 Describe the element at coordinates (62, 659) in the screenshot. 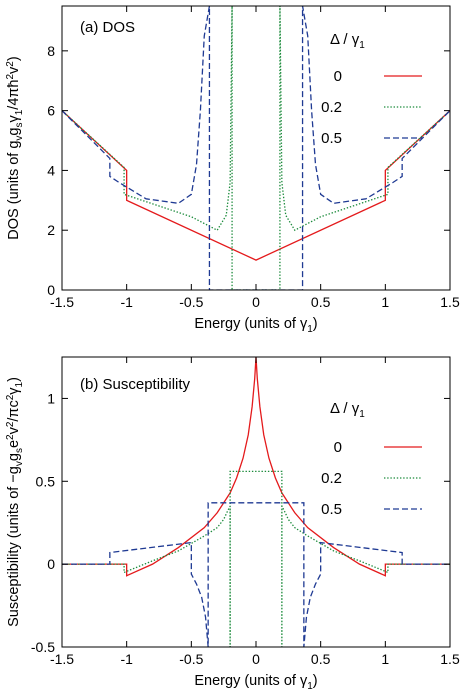

I see `x-tick-label-susceptibility: -1.5` at that location.